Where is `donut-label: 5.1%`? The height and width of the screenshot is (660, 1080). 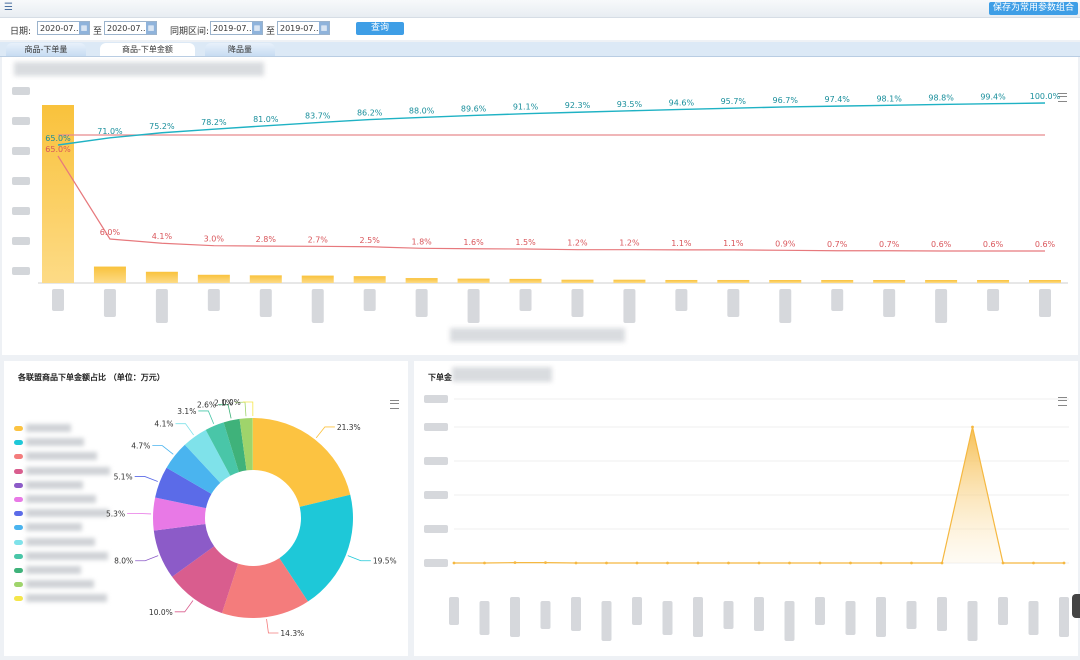
donut-label: 5.1% is located at coordinates (123, 476).